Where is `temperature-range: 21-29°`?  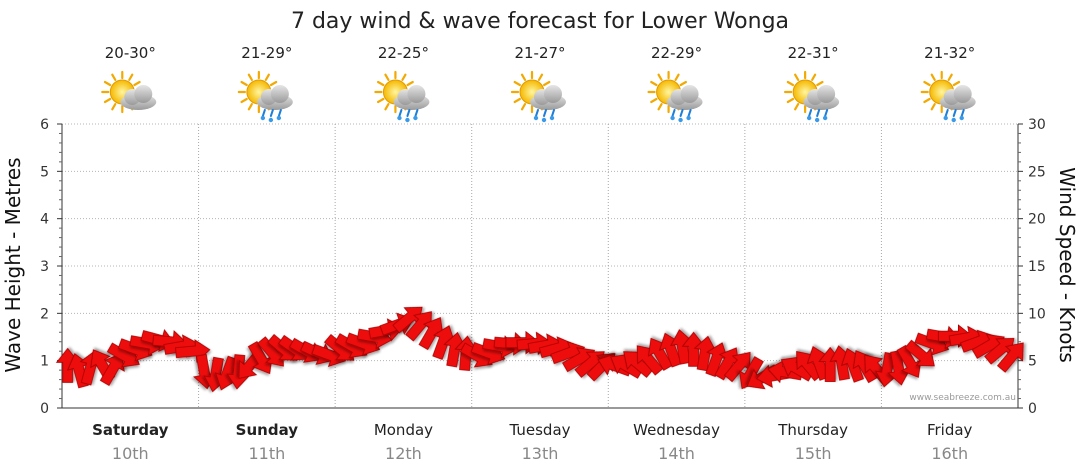
temperature-range: 21-29° is located at coordinates (266, 53).